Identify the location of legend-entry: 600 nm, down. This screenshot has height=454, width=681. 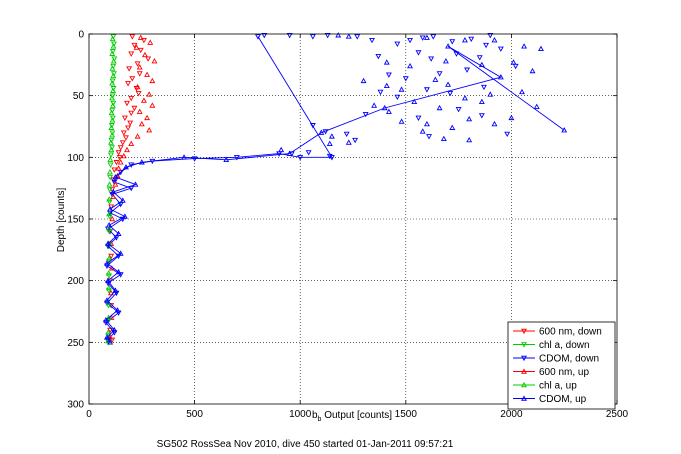
(557, 332).